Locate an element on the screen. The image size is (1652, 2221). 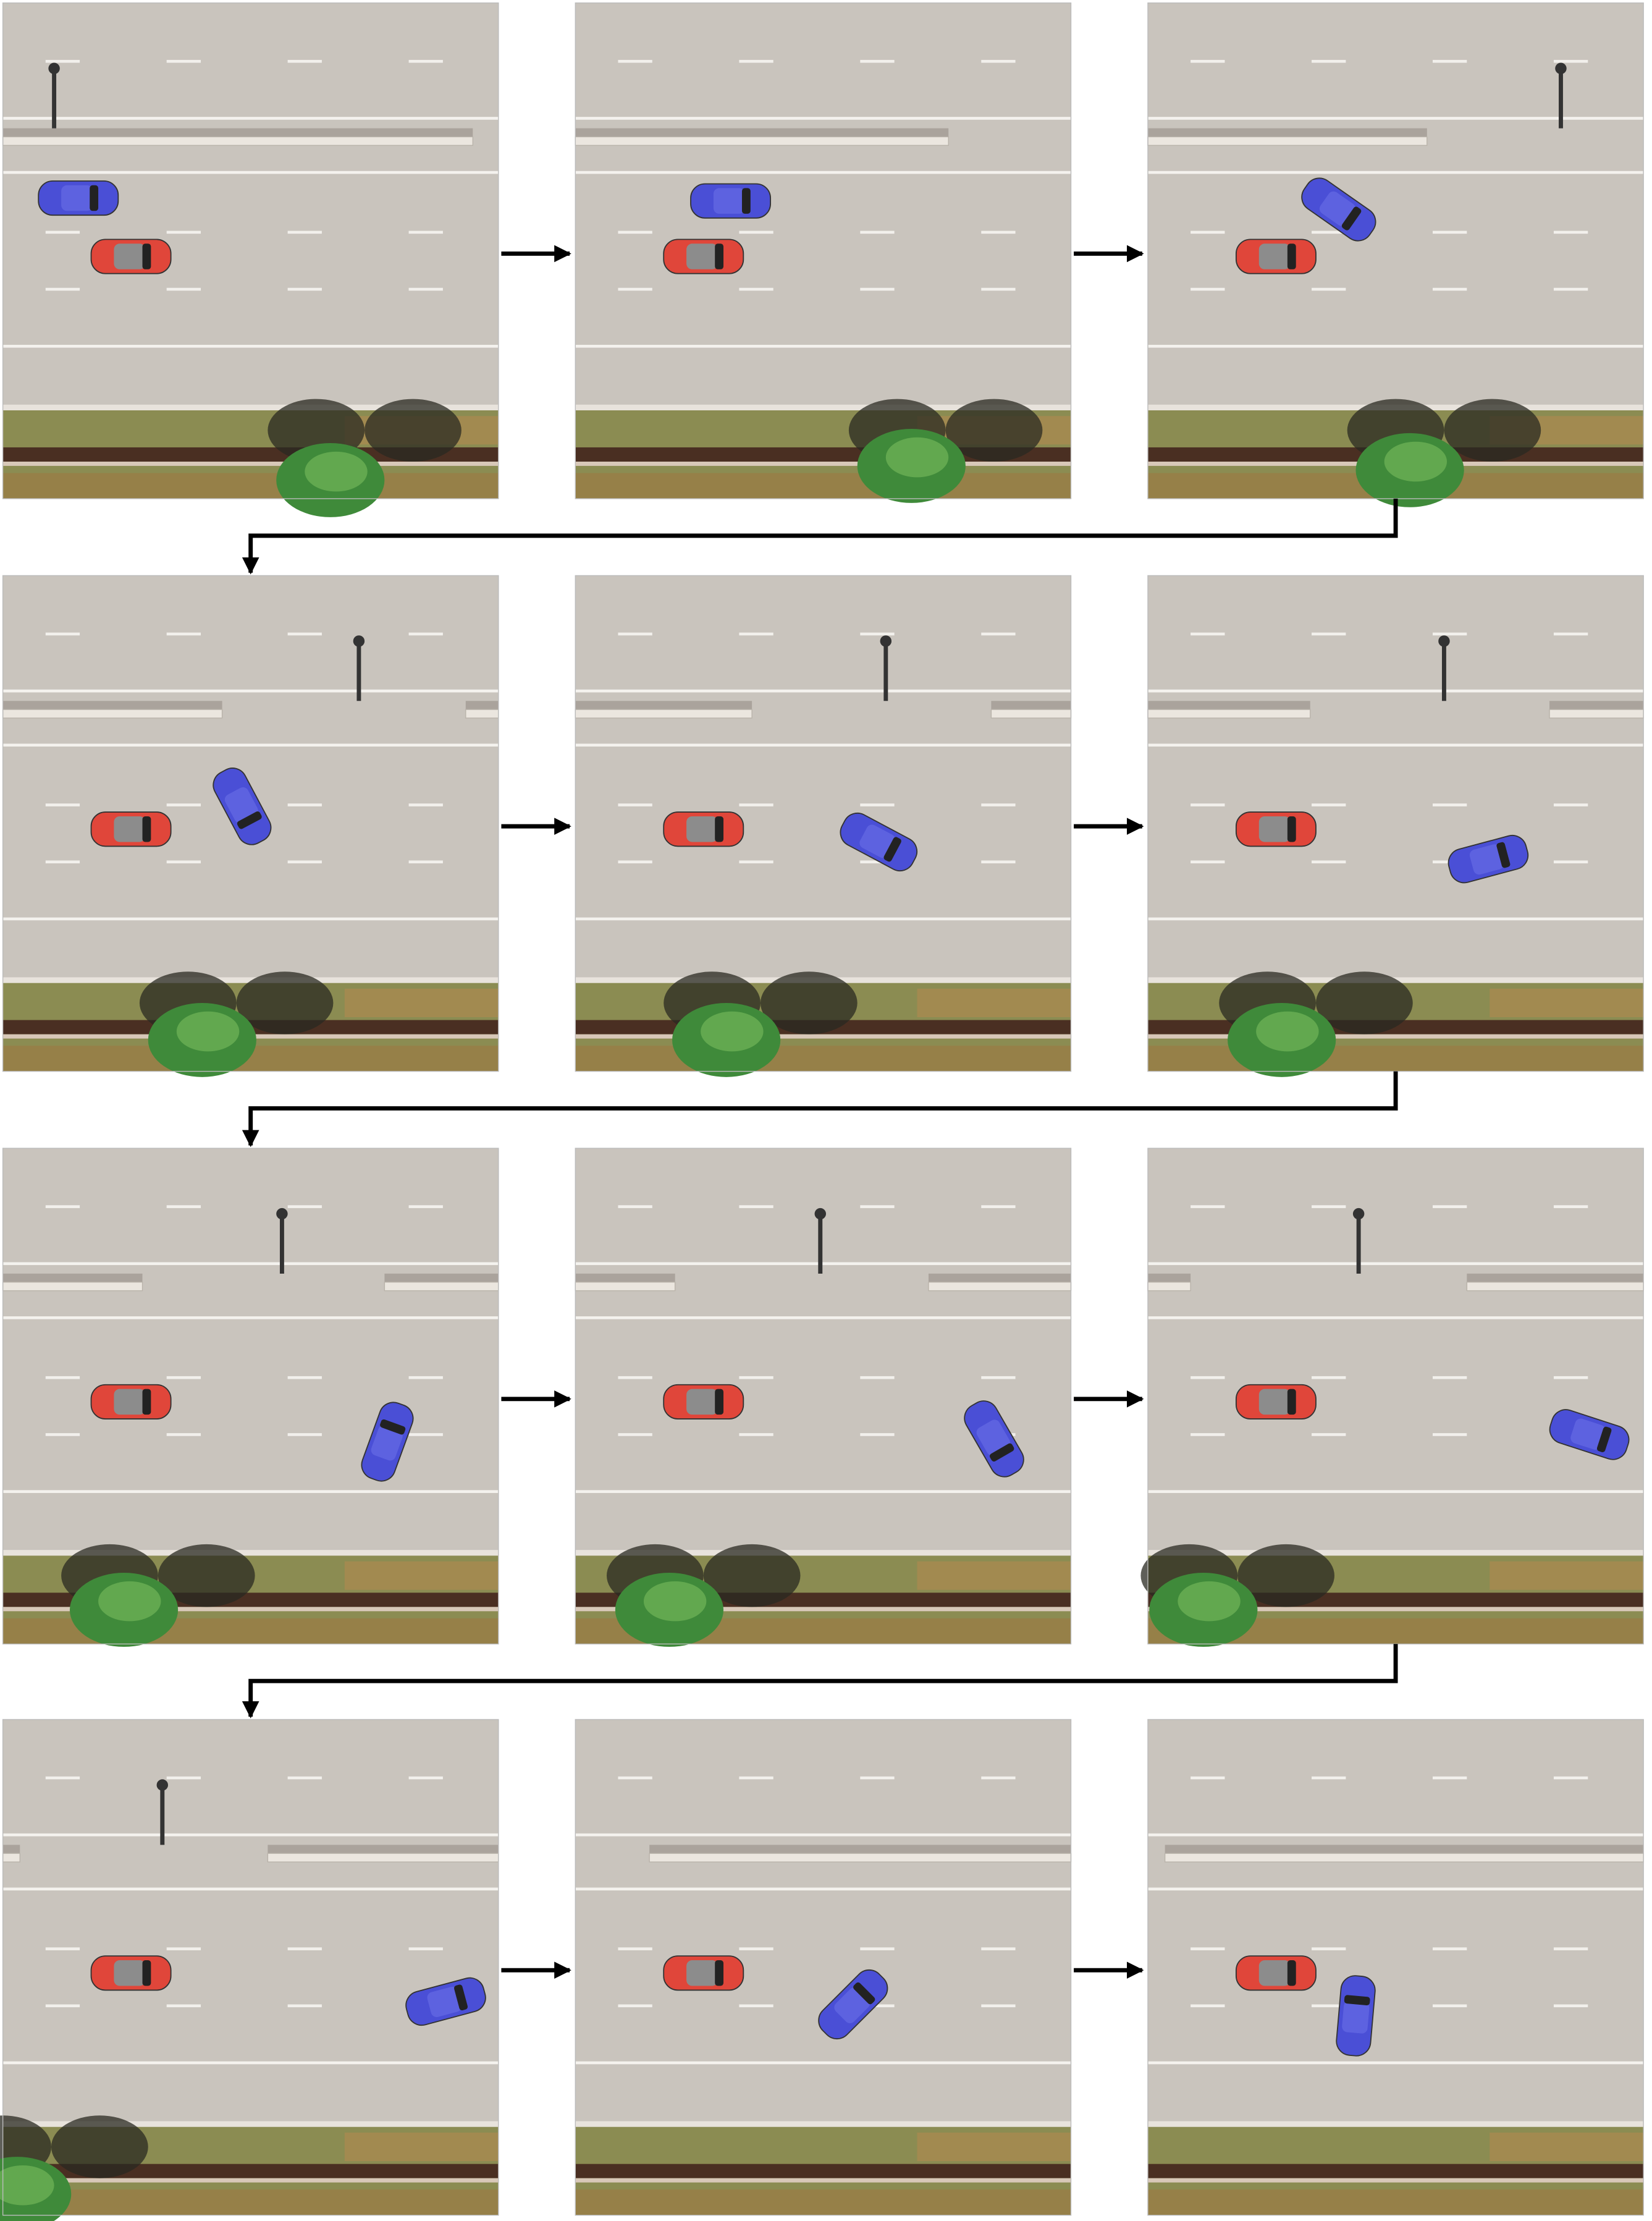
fence-strip is located at coordinates (1395, 2171).